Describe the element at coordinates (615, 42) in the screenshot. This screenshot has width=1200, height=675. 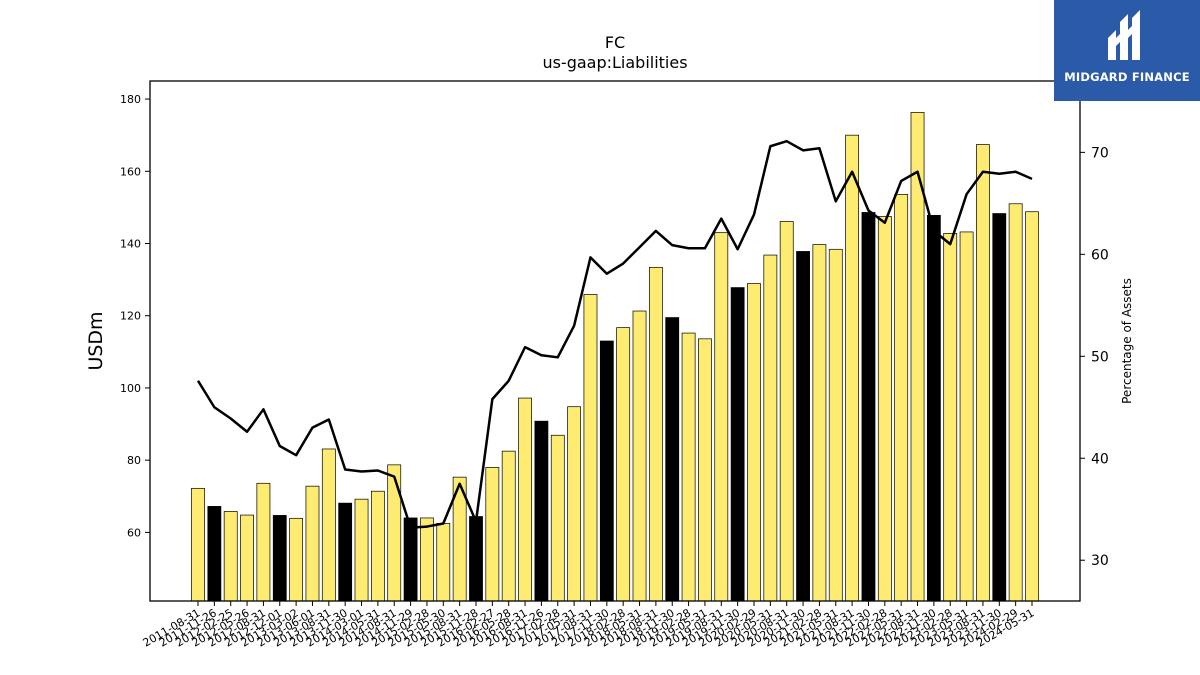
I see `chart-title: FC` at that location.